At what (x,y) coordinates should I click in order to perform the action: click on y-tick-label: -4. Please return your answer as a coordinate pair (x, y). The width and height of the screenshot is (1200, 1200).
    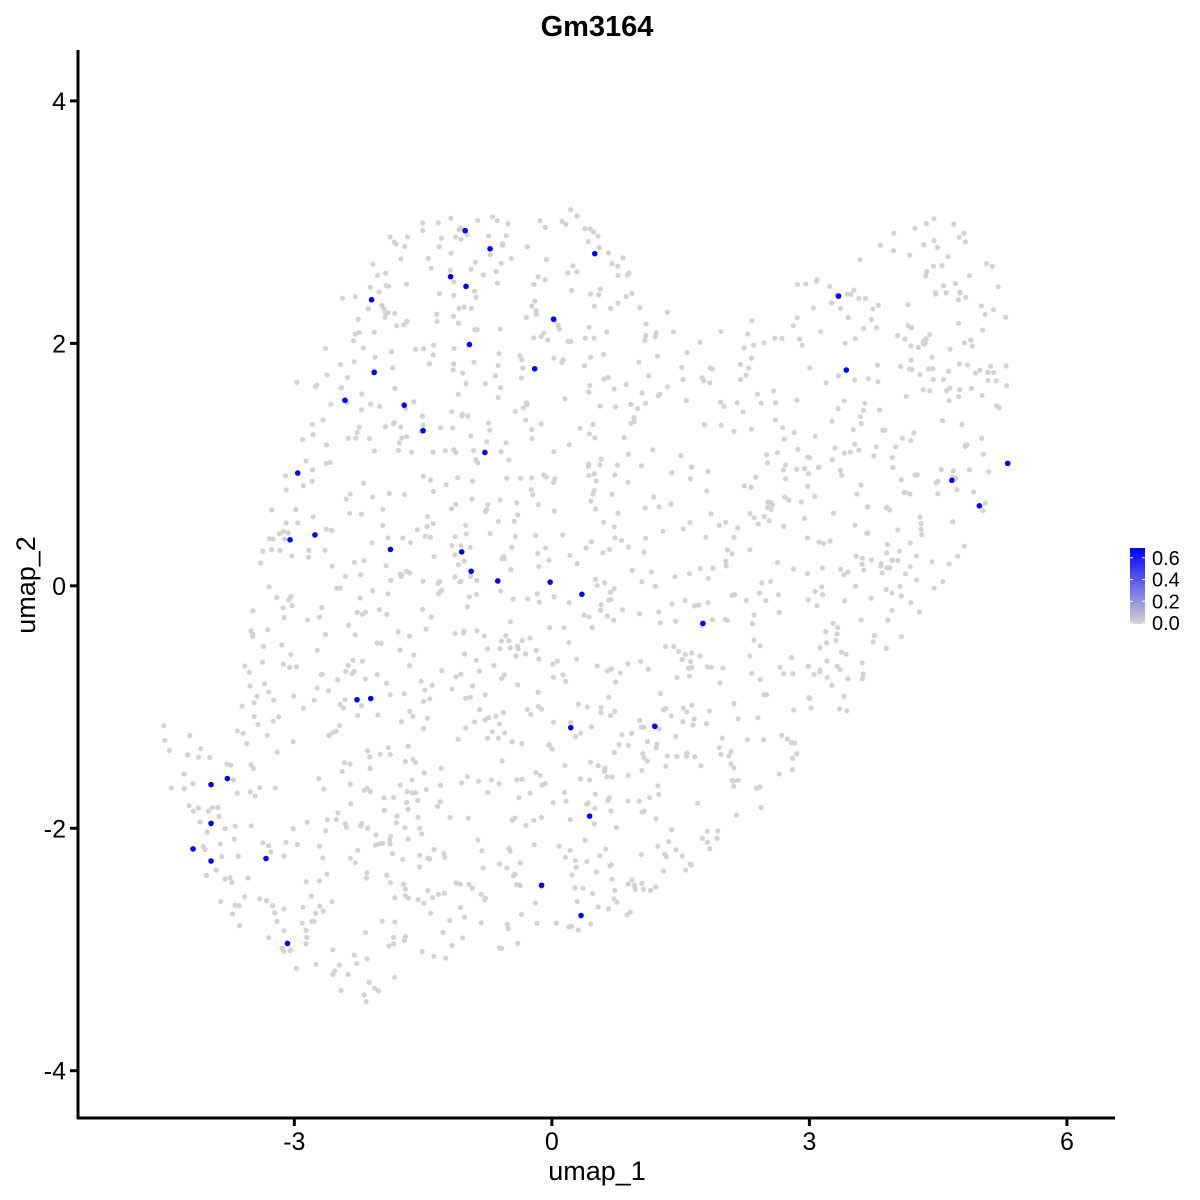
    Looking at the image, I should click on (55, 1072).